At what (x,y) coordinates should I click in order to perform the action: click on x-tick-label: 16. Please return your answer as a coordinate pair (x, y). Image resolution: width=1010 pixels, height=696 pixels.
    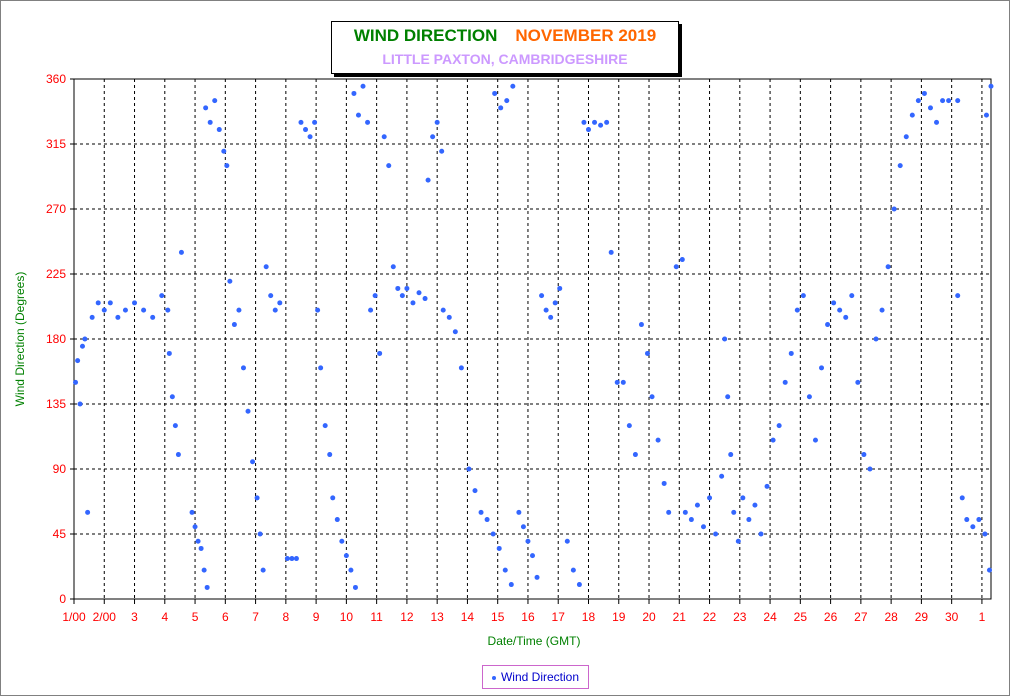
    Looking at the image, I should click on (528, 617).